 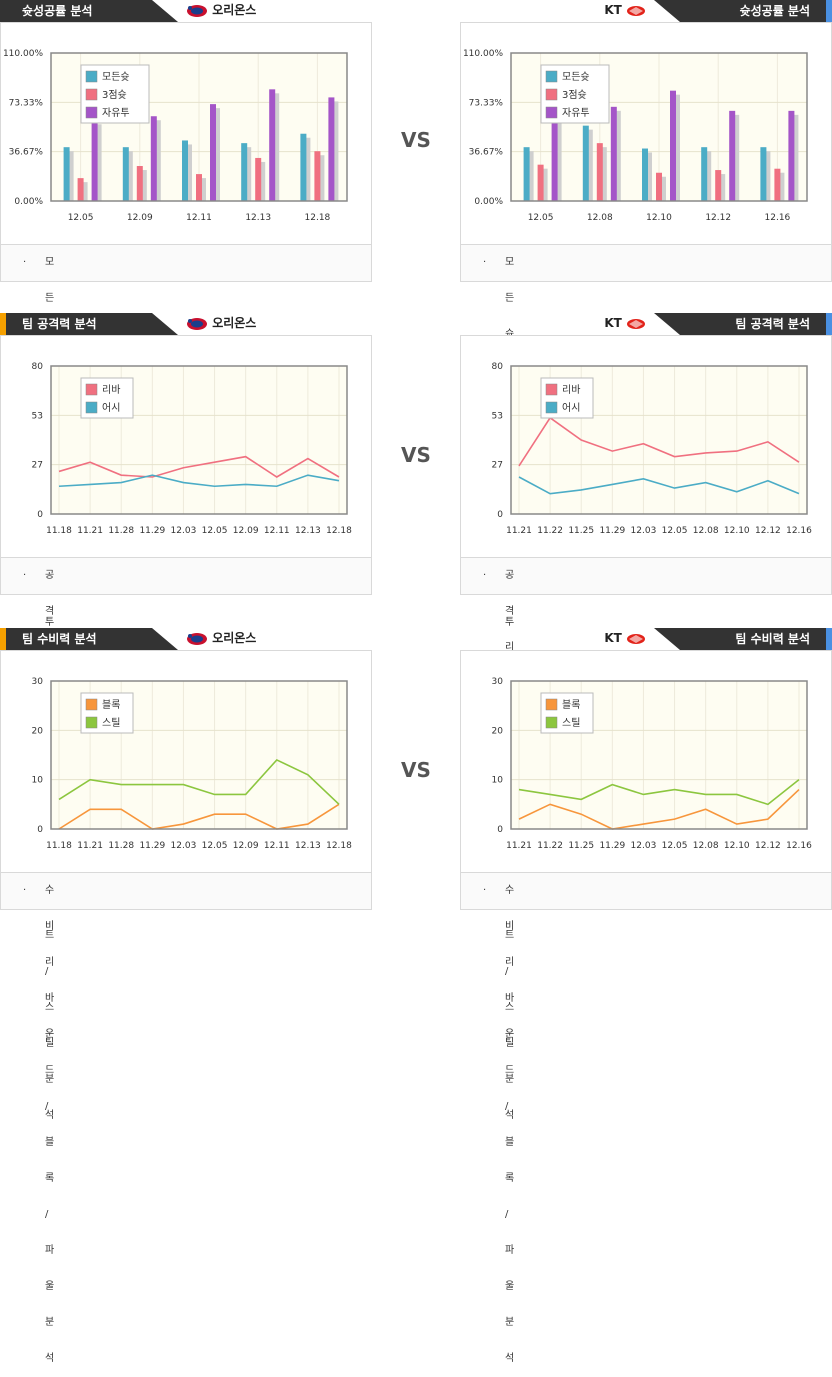 I want to click on legend-label: 모든슛, so click(x=576, y=77).